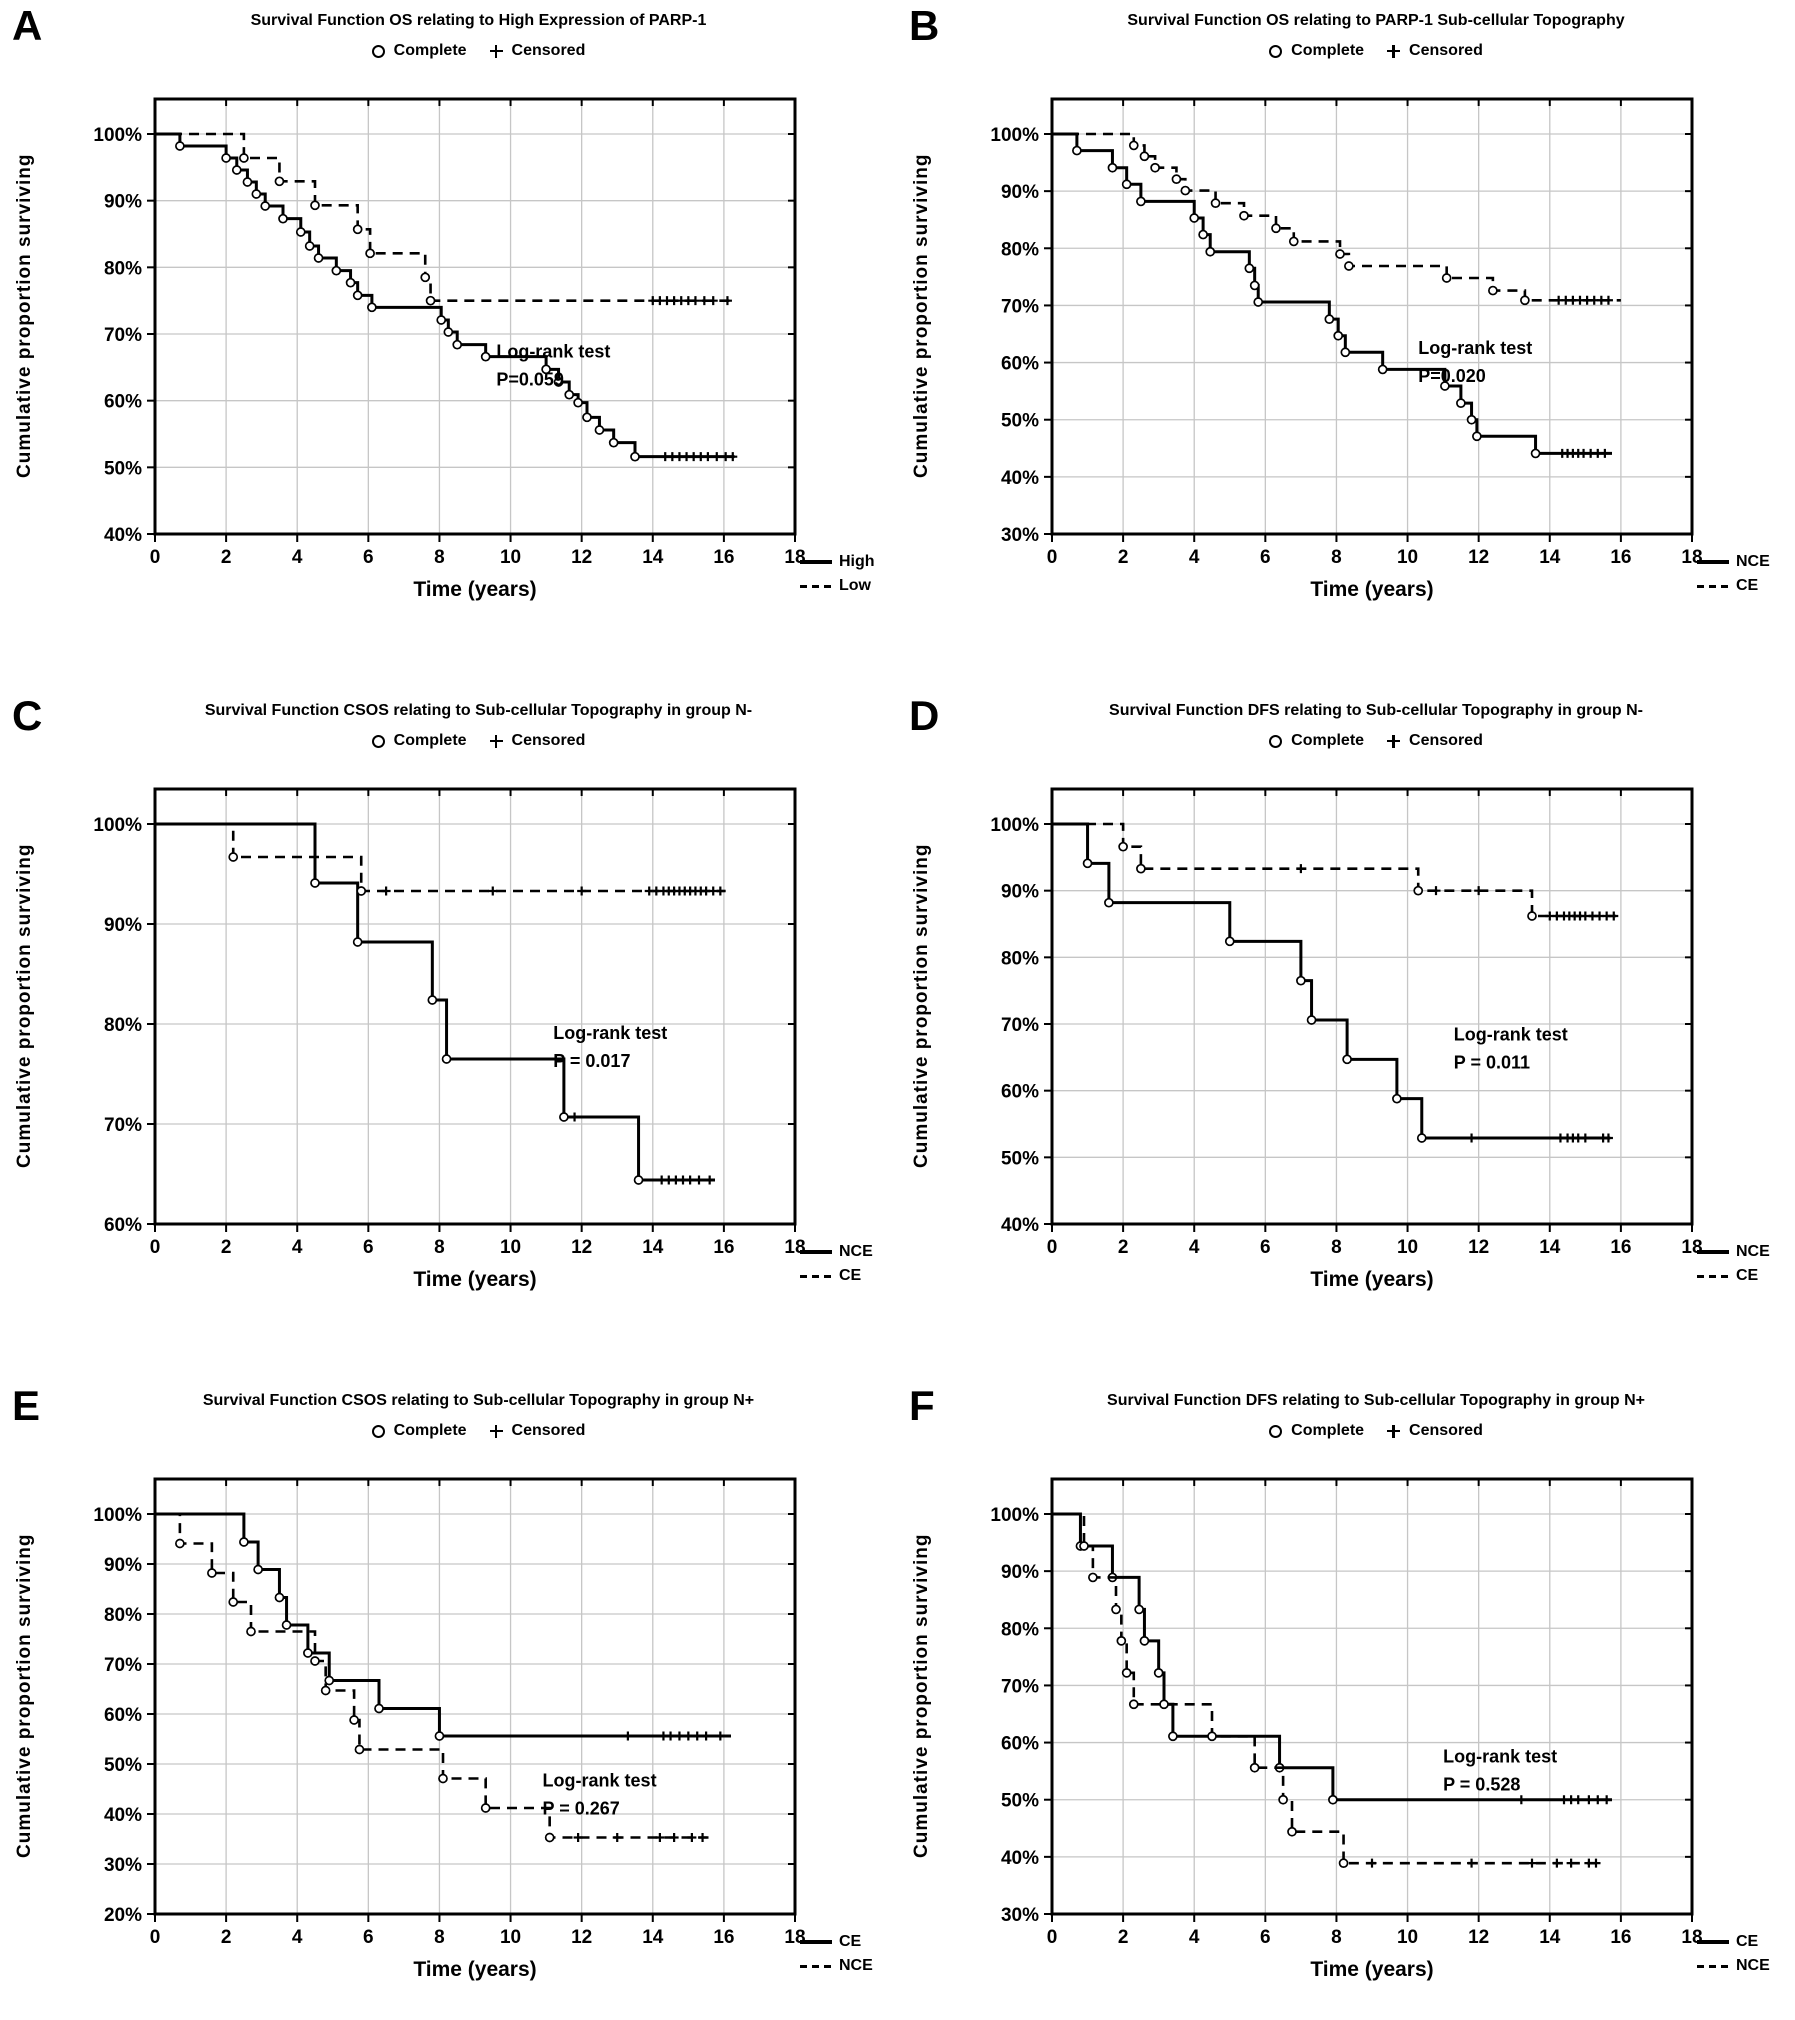 The width and height of the screenshot is (1795, 2020). Describe the element at coordinates (1265, 1937) in the screenshot. I see `svg-text: 6` at that location.